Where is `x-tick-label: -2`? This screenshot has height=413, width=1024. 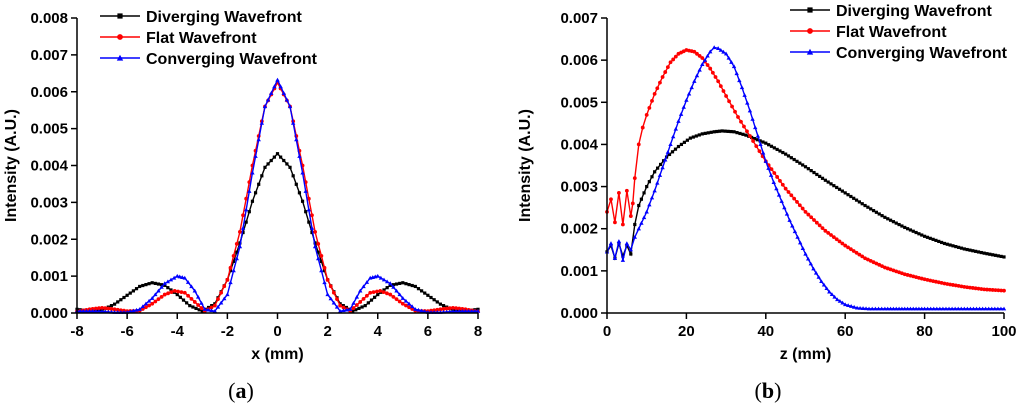 x-tick-label: -2 is located at coordinates (227, 331).